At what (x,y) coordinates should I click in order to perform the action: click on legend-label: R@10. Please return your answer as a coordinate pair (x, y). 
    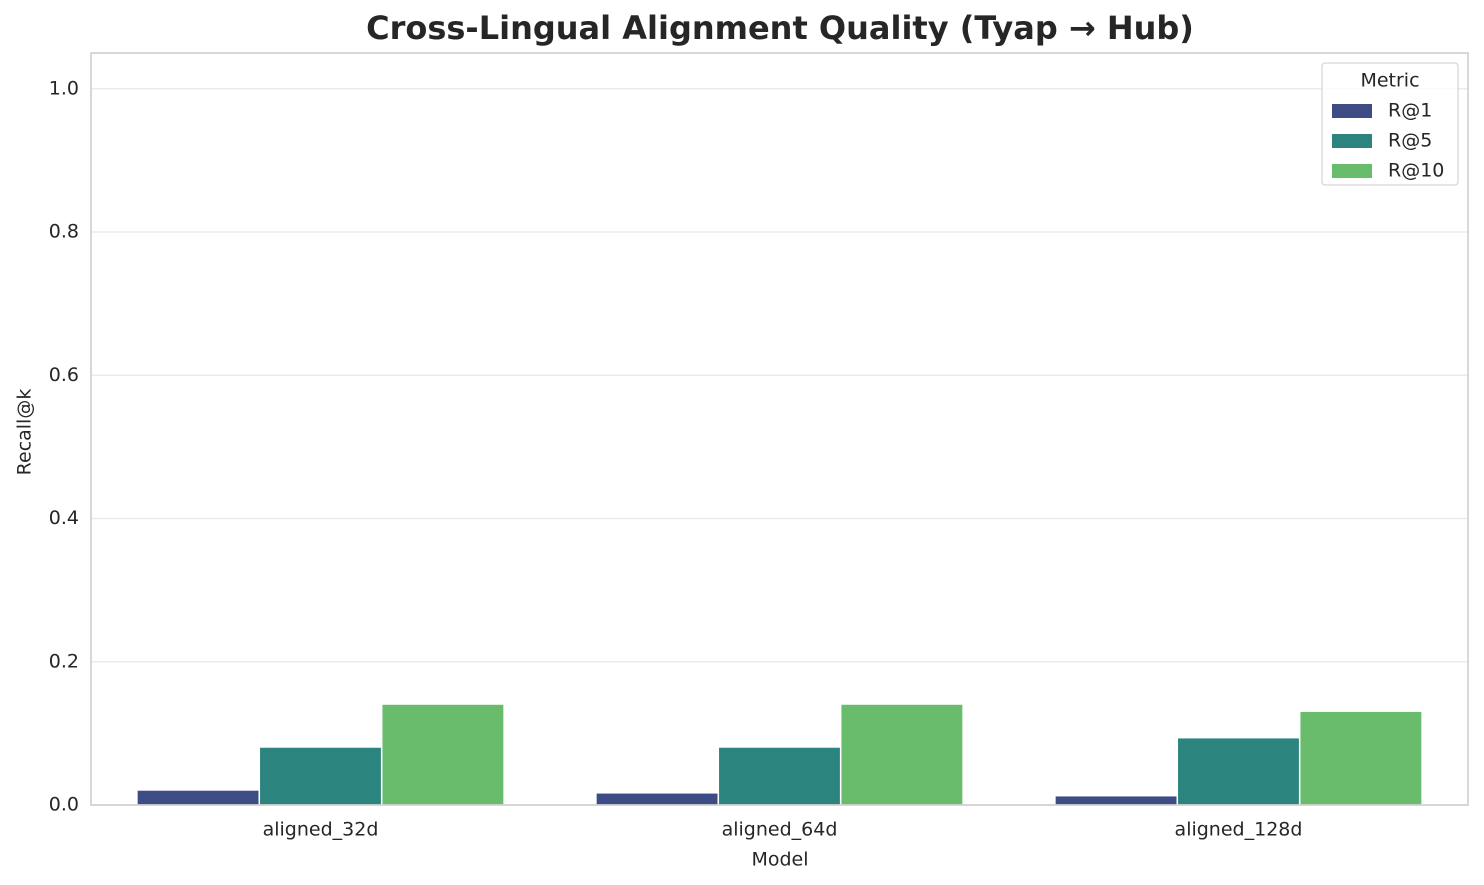
    Looking at the image, I should click on (1416, 171).